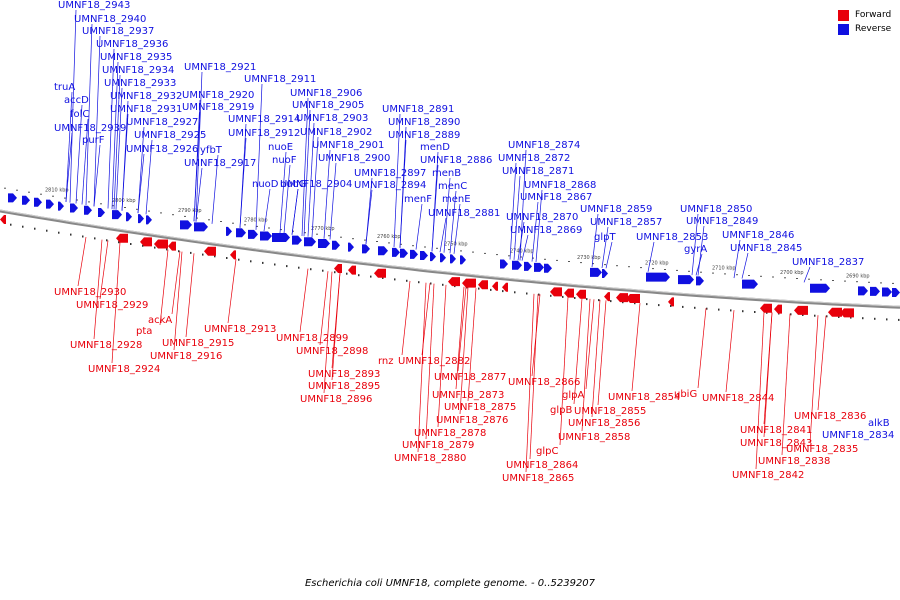 The image size is (900, 600). I want to click on reverse-gene-label: menD, so click(435, 147).